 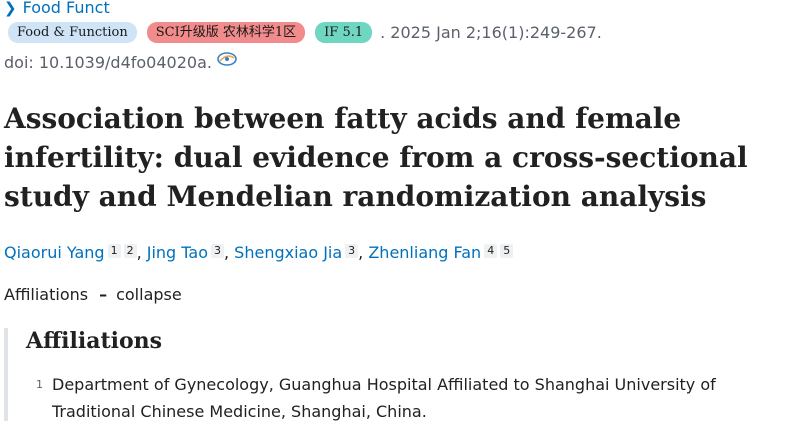 What do you see at coordinates (114, 251) in the screenshot?
I see `affiliation-ref: 1` at bounding box center [114, 251].